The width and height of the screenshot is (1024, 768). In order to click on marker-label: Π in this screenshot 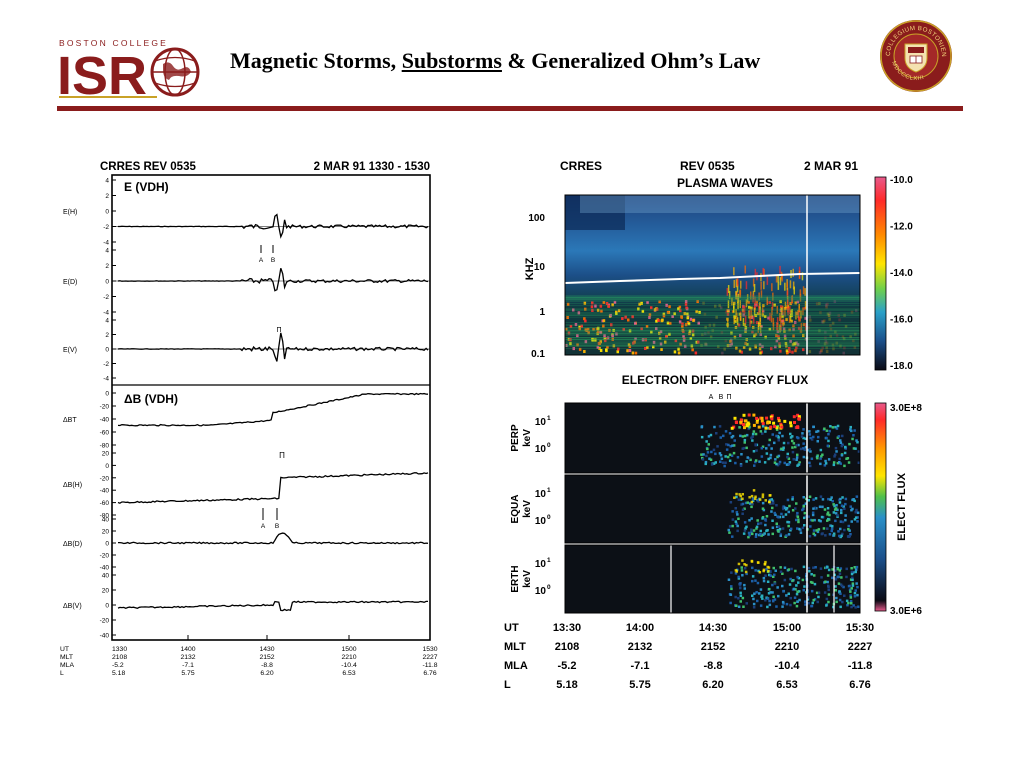, I will do `click(278, 330)`.